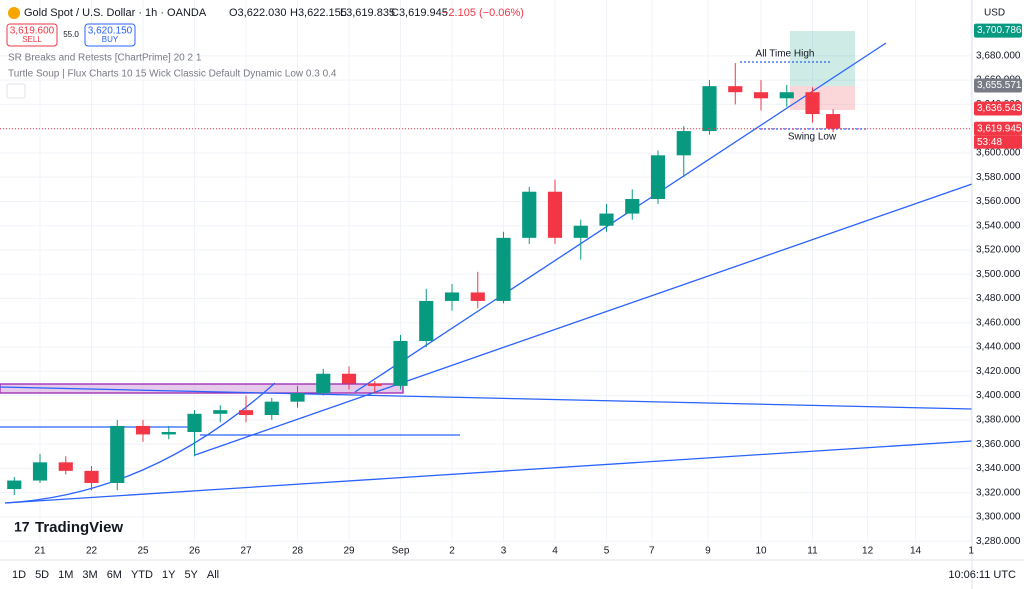 The width and height of the screenshot is (1024, 589). What do you see at coordinates (32, 31) in the screenshot?
I see `sell-price: 3,619.600` at bounding box center [32, 31].